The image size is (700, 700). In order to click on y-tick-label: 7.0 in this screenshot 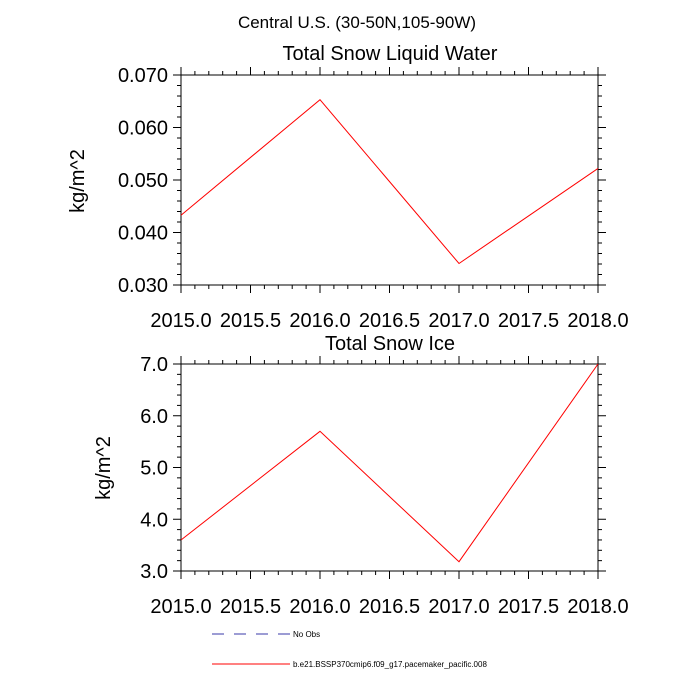, I will do `click(154, 365)`.